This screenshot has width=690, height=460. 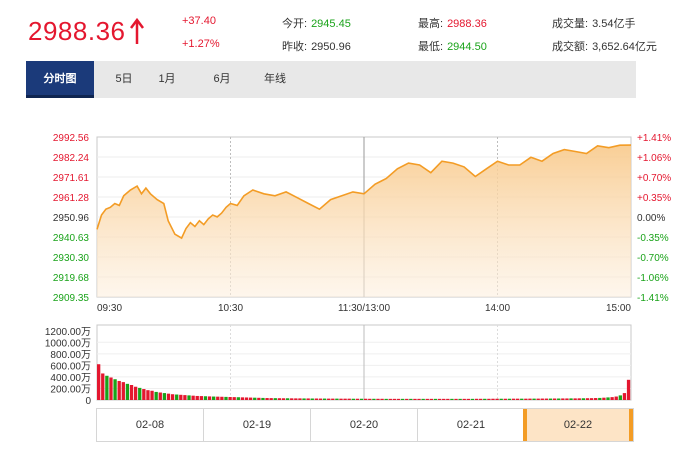 I want to click on volume-tick-label: 800.00万, so click(x=70, y=355).